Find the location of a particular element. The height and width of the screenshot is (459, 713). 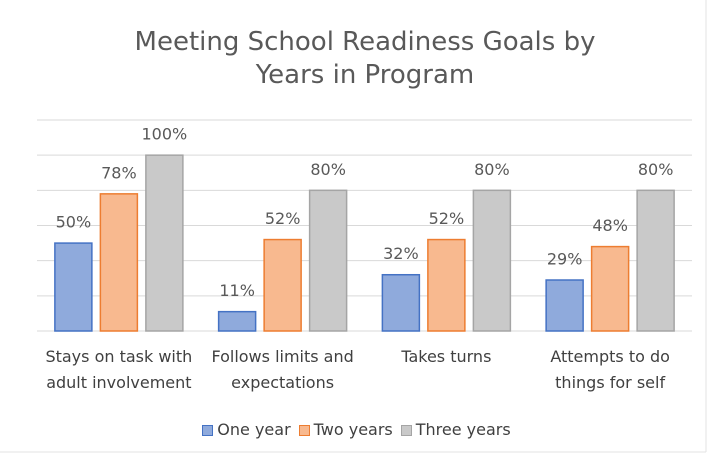

legend-label: Three years is located at coordinates (463, 429).